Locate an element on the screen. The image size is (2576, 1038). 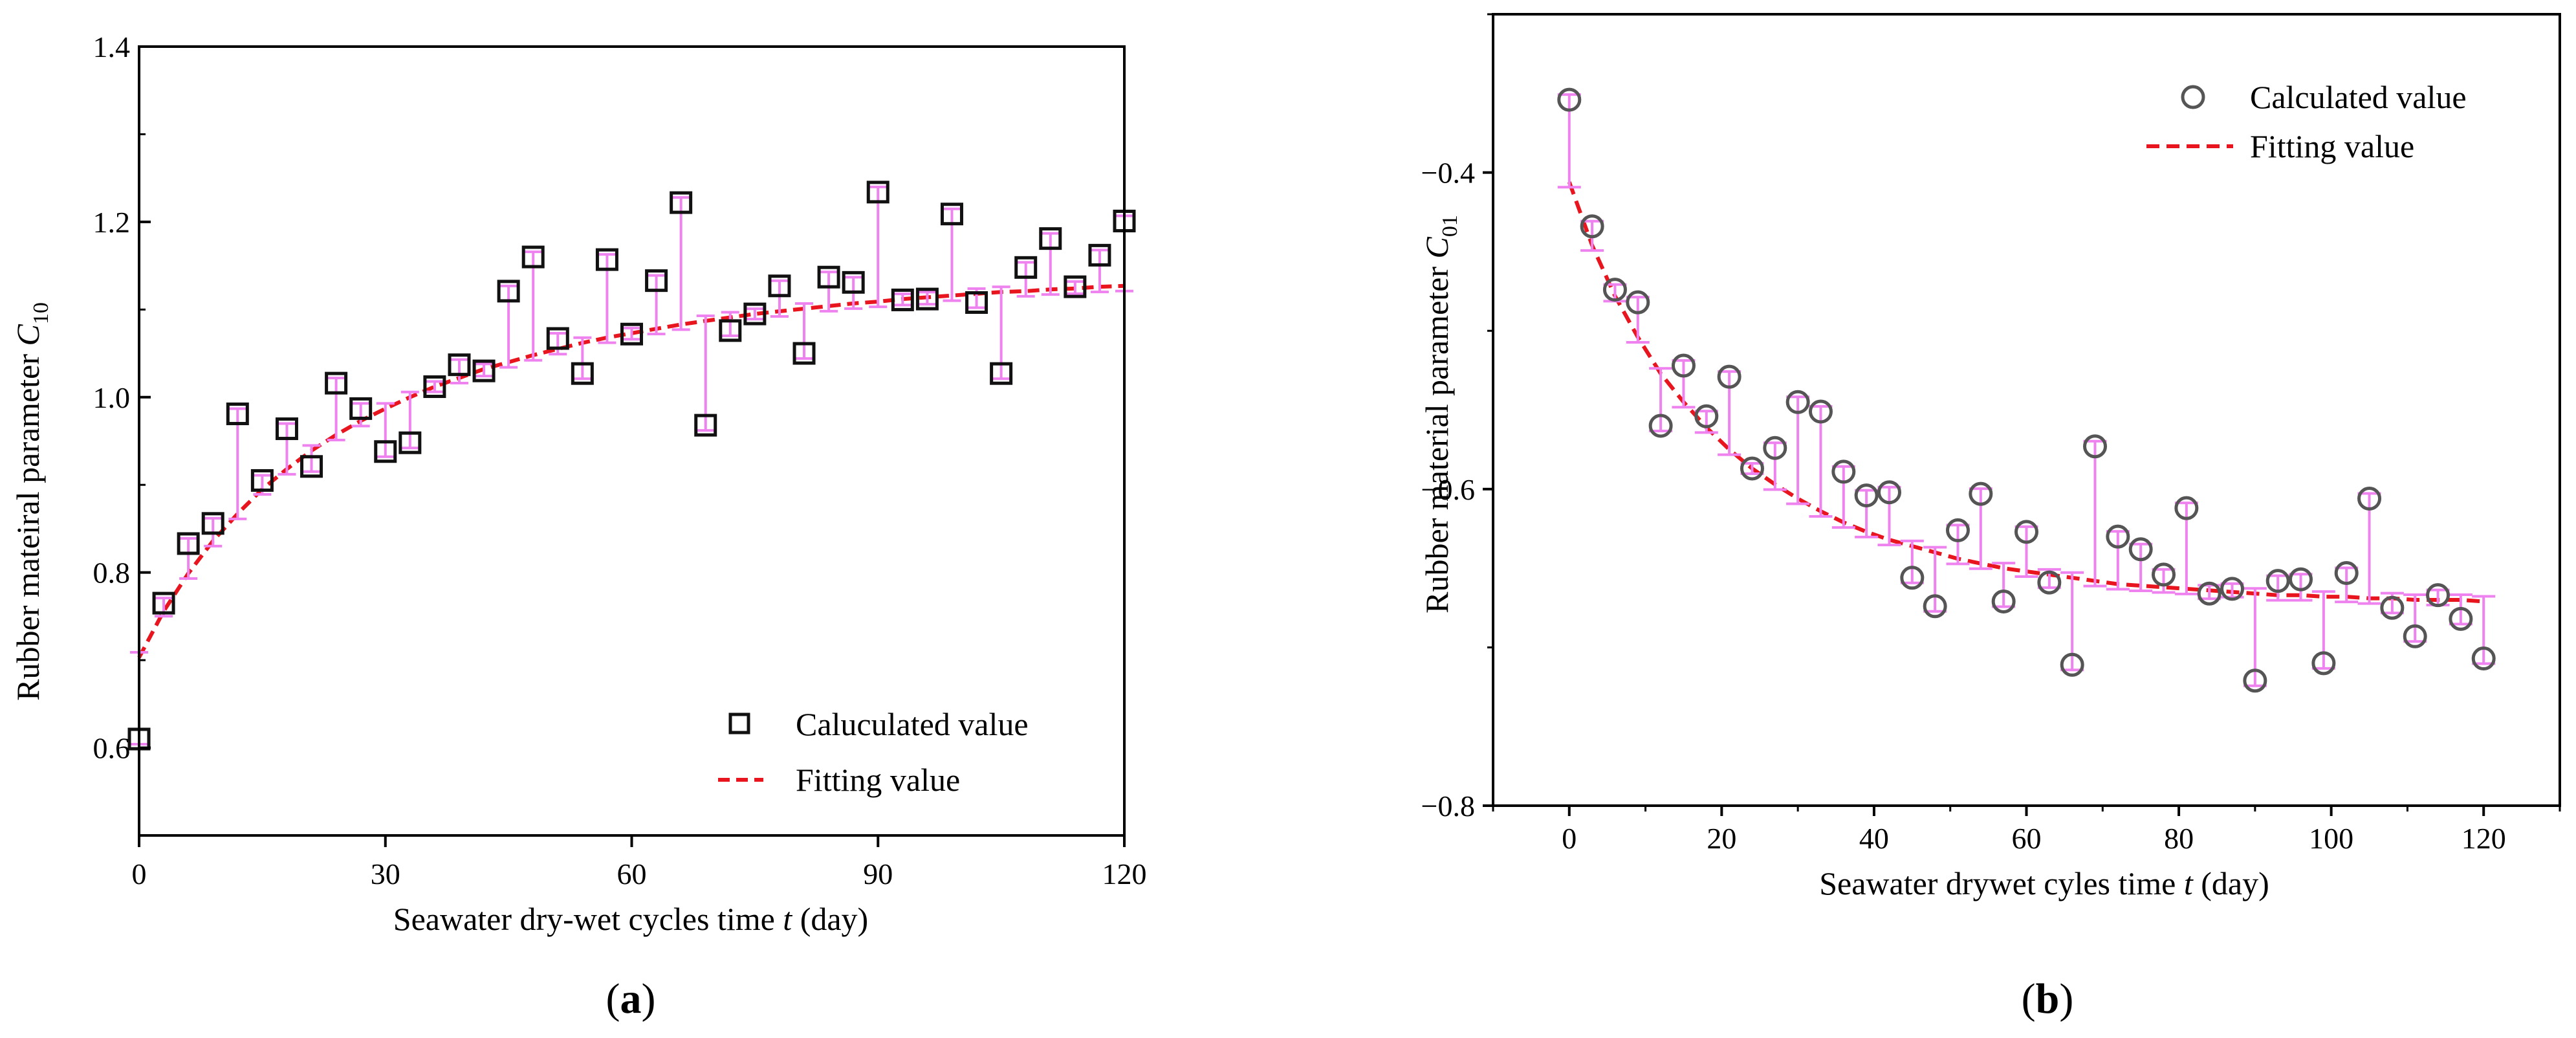
x-tick-label-a: 90 is located at coordinates (878, 874).